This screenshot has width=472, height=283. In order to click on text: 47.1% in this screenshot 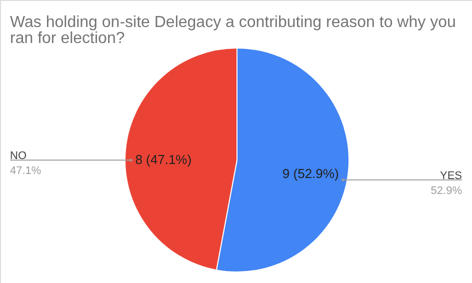, I will do `click(26, 171)`.